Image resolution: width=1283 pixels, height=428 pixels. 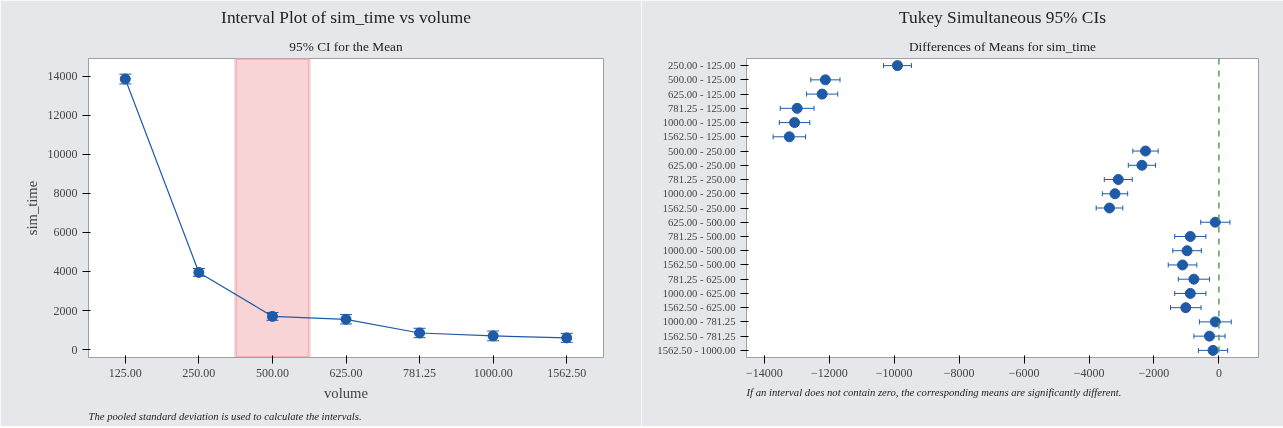 I want to click on y-tick-label: 1000.00 - 250.00, so click(x=699, y=194).